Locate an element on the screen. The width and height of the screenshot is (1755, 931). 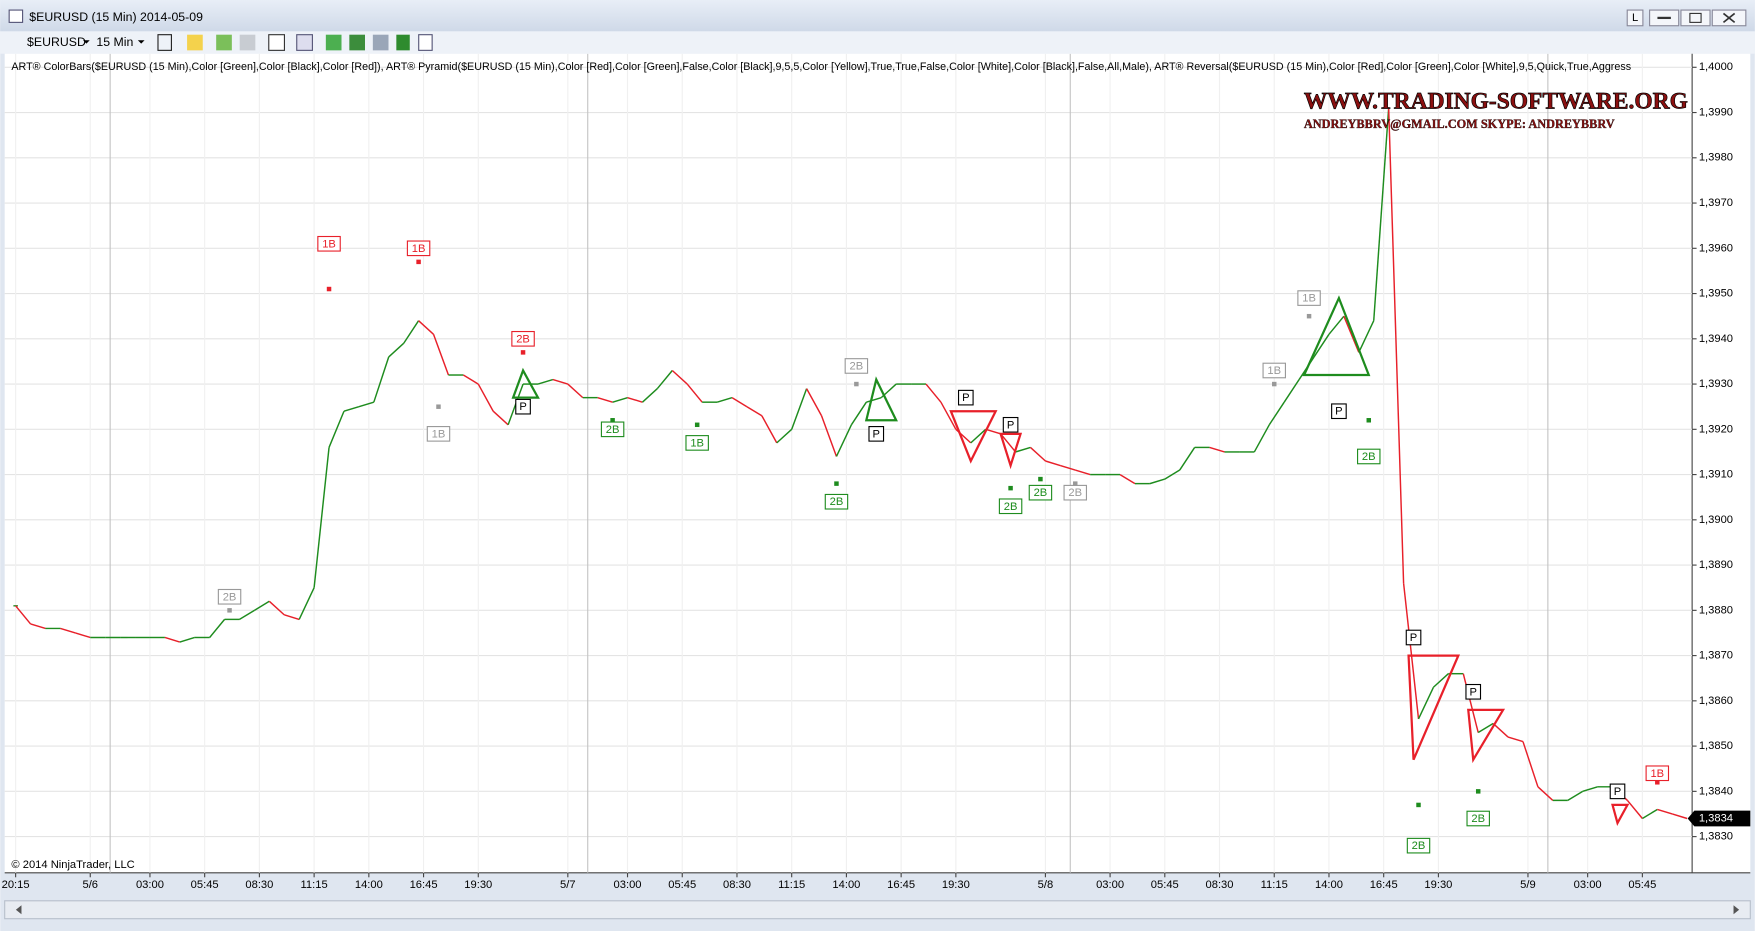
add-button is located at coordinates (224, 42).